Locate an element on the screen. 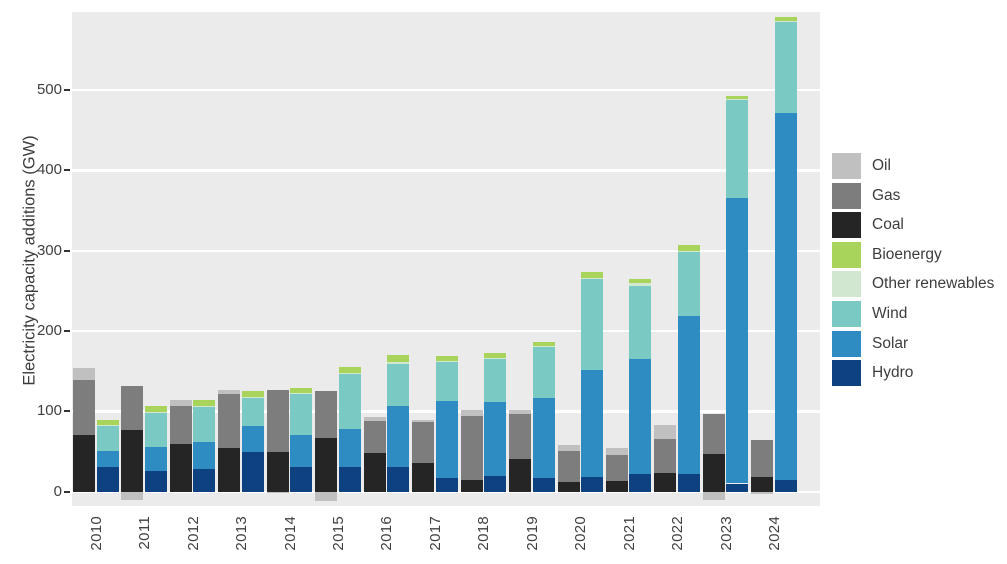  bar-segment-2024-gas is located at coordinates (762, 459).